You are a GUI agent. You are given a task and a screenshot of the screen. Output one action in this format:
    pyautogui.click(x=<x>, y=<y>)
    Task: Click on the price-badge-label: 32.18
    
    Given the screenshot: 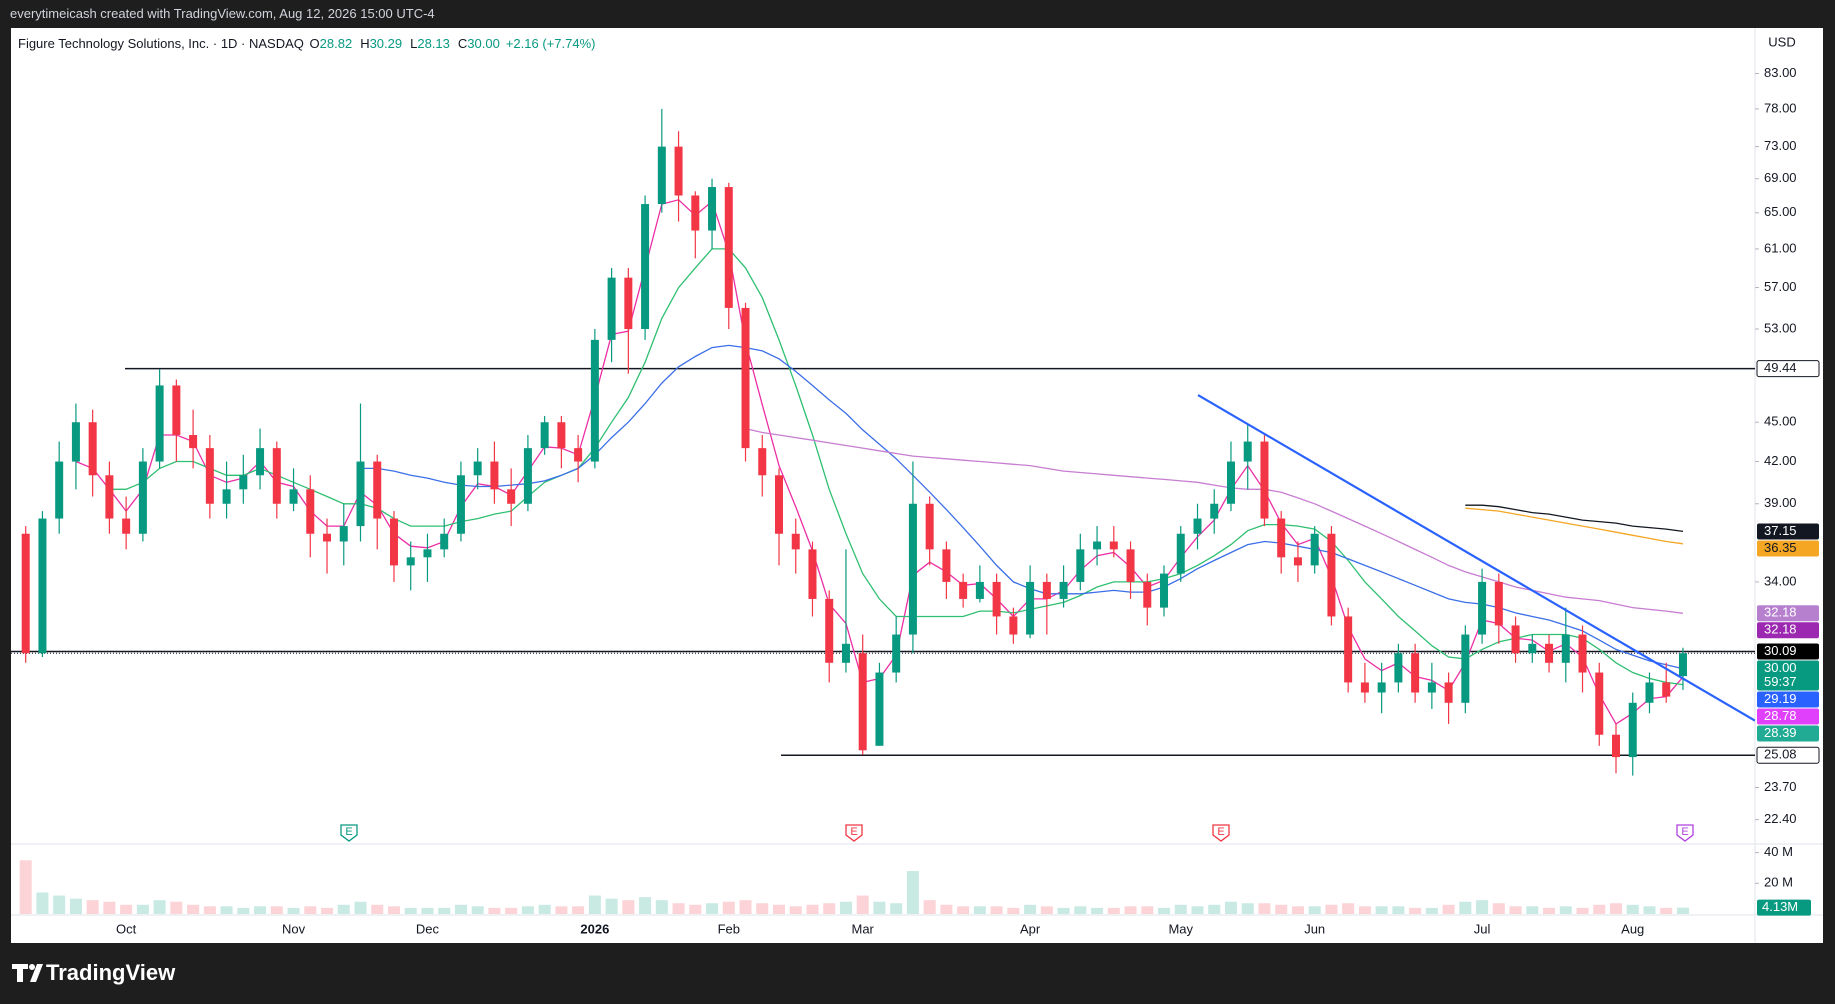 What is the action you would take?
    pyautogui.click(x=1780, y=629)
    